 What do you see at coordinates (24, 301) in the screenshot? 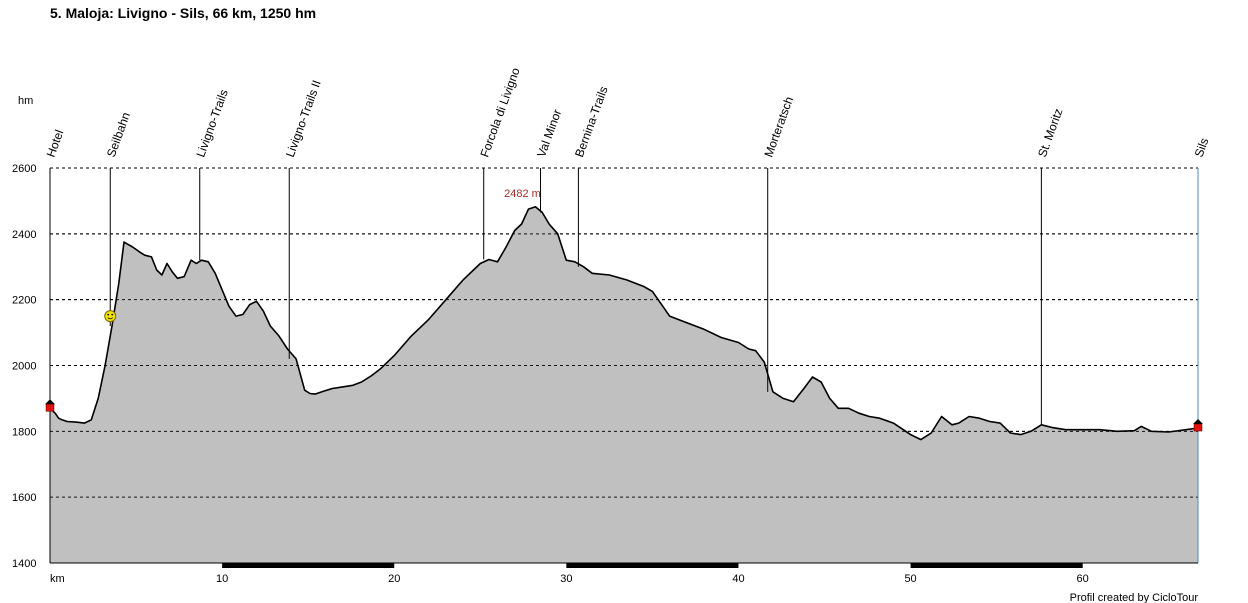
I see `y-tick-label-2200: 2200` at bounding box center [24, 301].